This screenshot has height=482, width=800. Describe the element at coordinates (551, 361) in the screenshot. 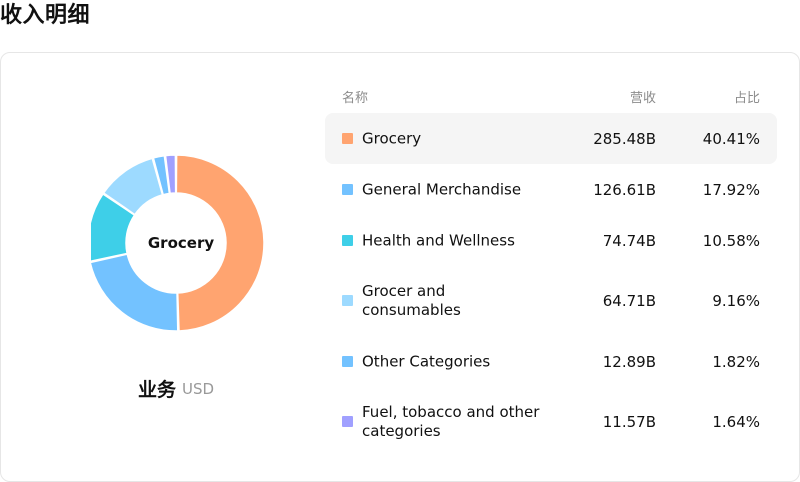

I see `table-row: Other Categories 12.89B 1.82%` at that location.